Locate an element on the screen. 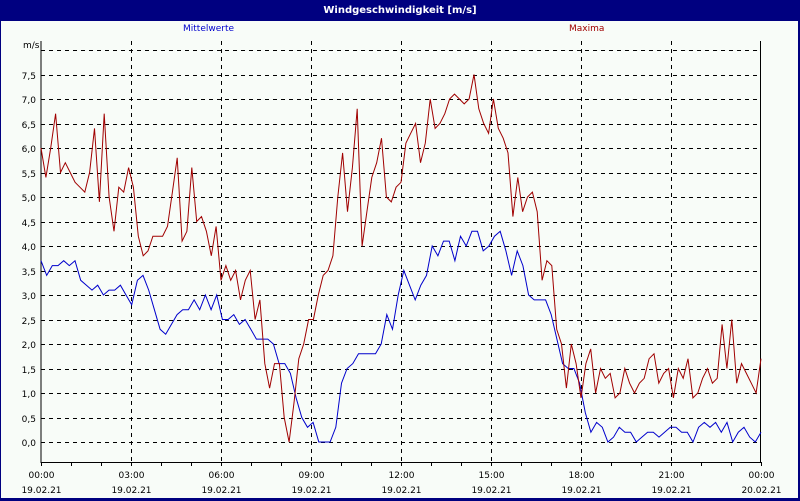 This screenshot has height=501, width=800. x-tick-date: 20.02.21 is located at coordinates (761, 491).